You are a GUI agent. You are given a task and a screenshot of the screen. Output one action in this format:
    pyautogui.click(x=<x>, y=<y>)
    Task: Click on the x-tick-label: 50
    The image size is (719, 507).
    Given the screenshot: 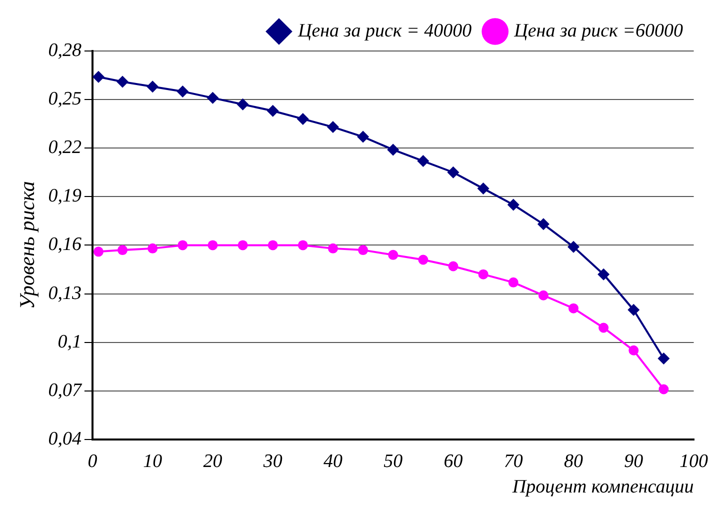 What is the action you would take?
    pyautogui.click(x=394, y=461)
    